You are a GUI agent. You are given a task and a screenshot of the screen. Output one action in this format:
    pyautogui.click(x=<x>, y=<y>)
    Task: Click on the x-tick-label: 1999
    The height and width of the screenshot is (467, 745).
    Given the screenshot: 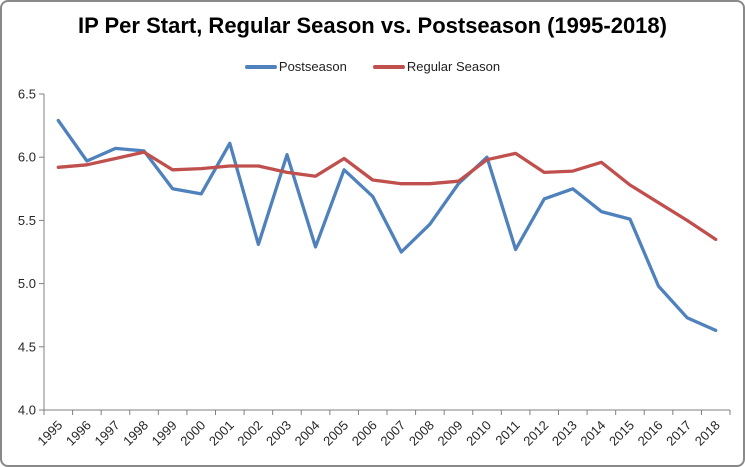 What is the action you would take?
    pyautogui.click(x=164, y=433)
    